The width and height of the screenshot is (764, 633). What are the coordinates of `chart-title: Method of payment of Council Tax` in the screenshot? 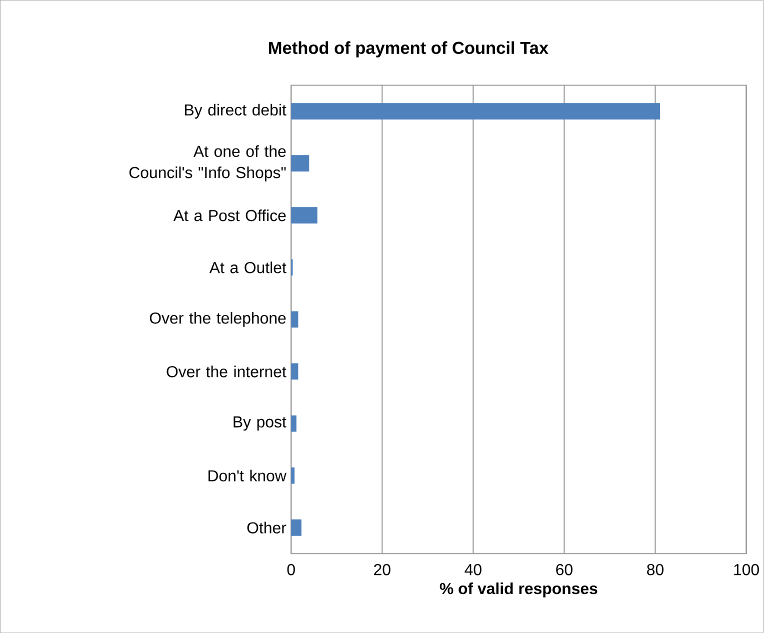 It's located at (408, 49).